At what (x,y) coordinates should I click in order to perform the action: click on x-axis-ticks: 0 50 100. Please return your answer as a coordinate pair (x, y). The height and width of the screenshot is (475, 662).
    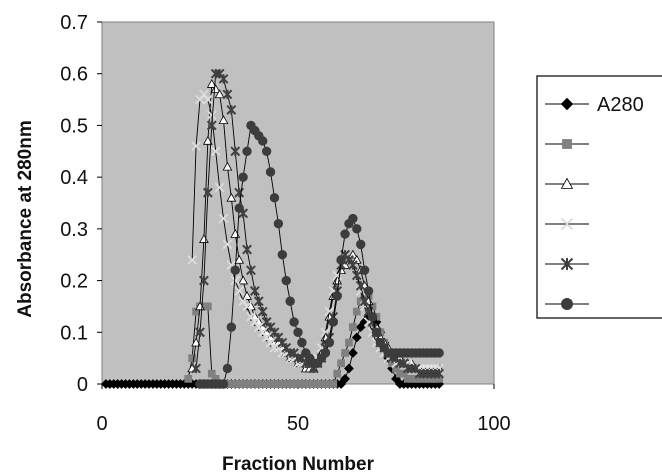
    Looking at the image, I should click on (303, 409).